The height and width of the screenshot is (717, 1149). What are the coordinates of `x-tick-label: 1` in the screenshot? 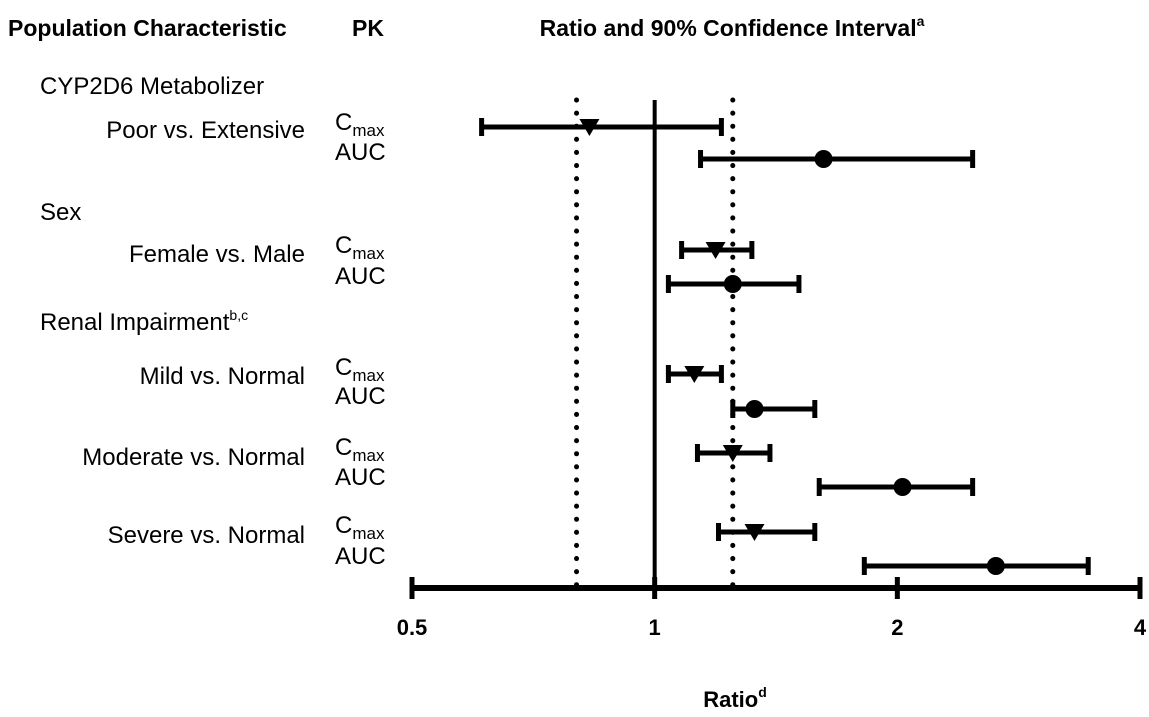 It's located at (655, 627).